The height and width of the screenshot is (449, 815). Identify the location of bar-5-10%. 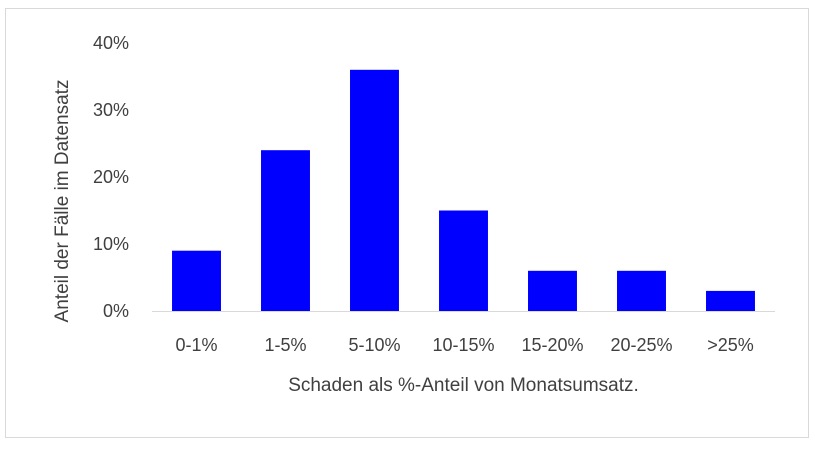
(374, 190).